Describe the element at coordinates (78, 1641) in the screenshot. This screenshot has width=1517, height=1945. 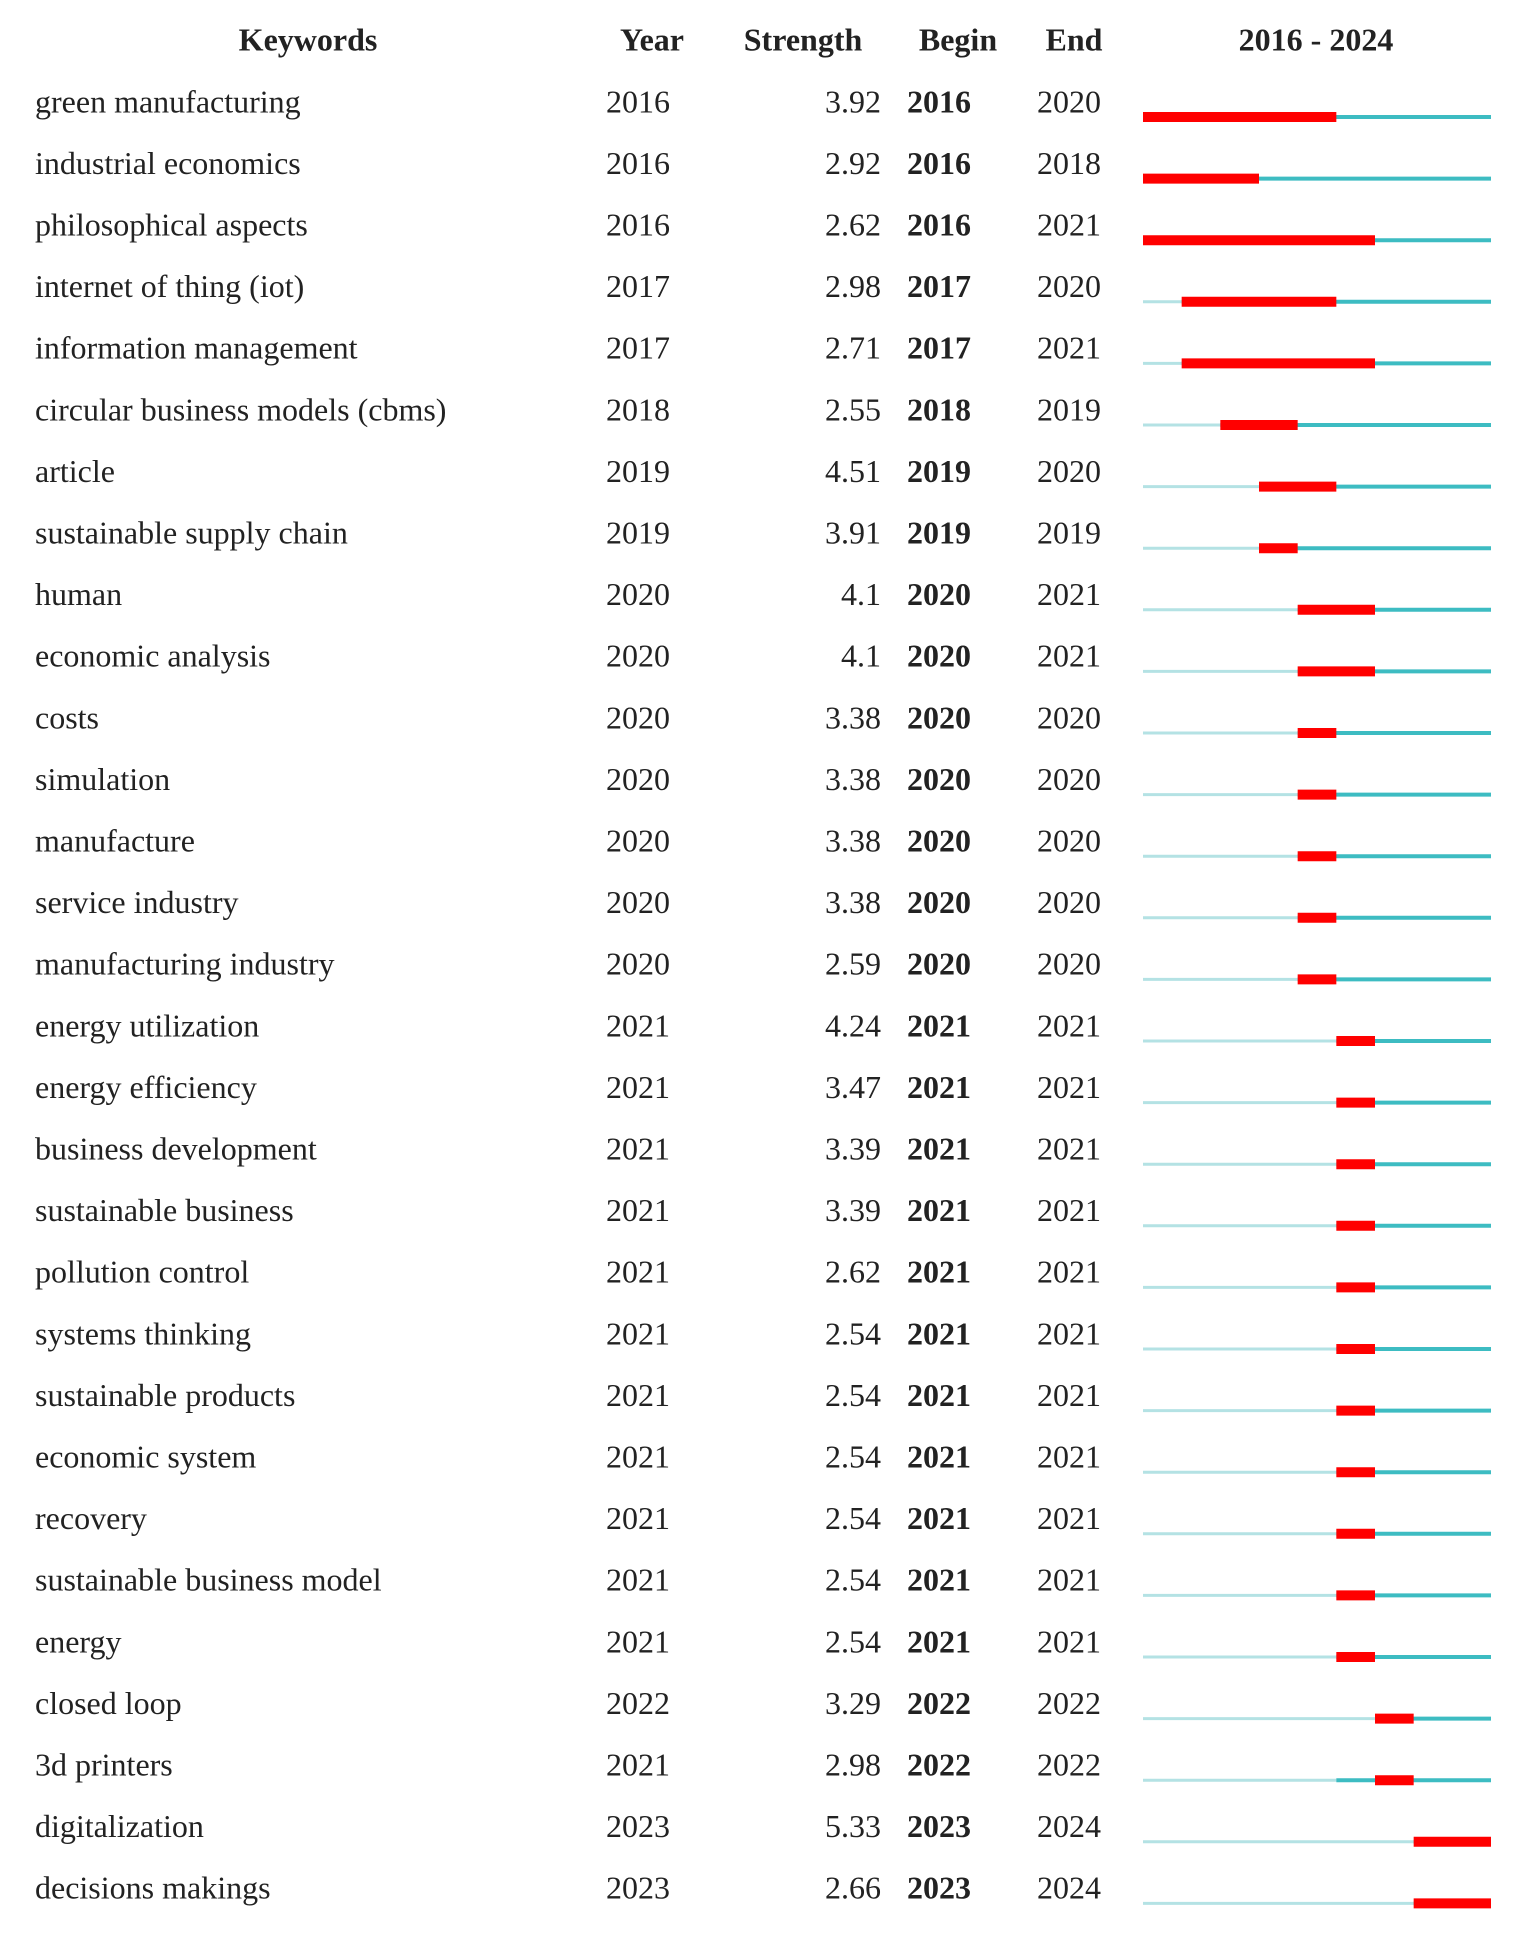
I see `keyword: energy` at that location.